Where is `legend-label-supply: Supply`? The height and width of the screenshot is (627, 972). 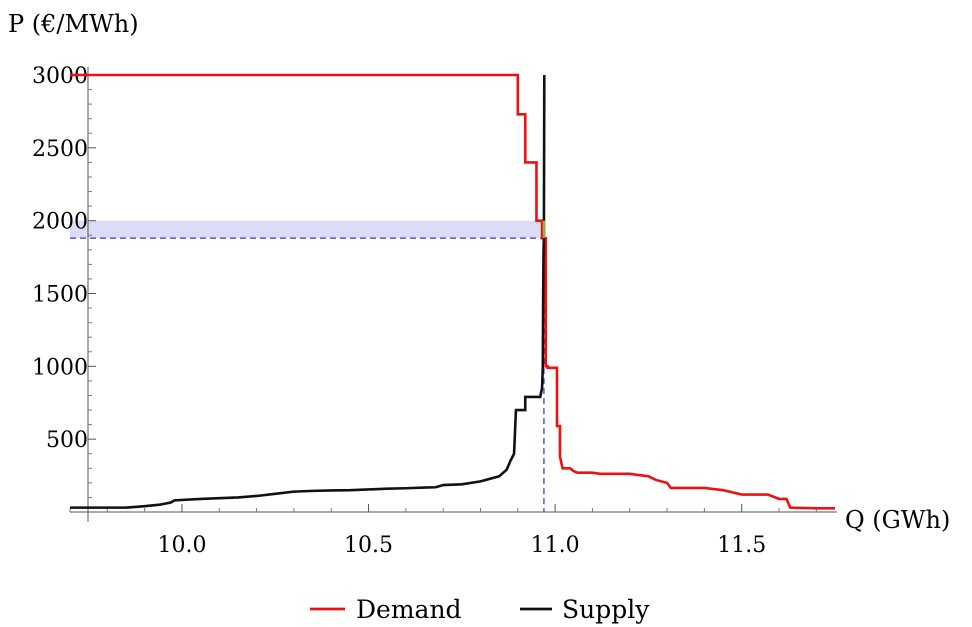
legend-label-supply: Supply is located at coordinates (606, 609).